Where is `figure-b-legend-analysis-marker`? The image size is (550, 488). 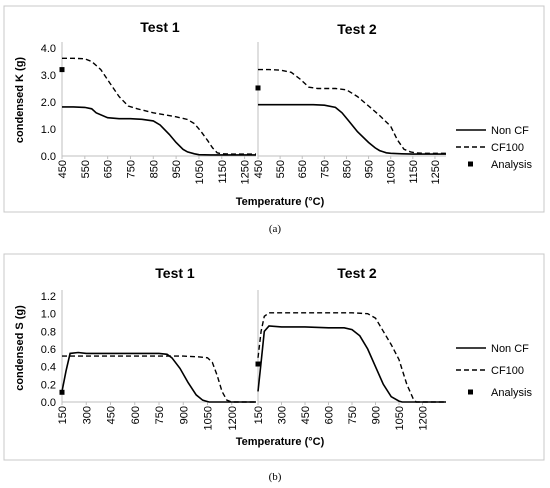
figure-b-legend-analysis-marker is located at coordinates (470, 392).